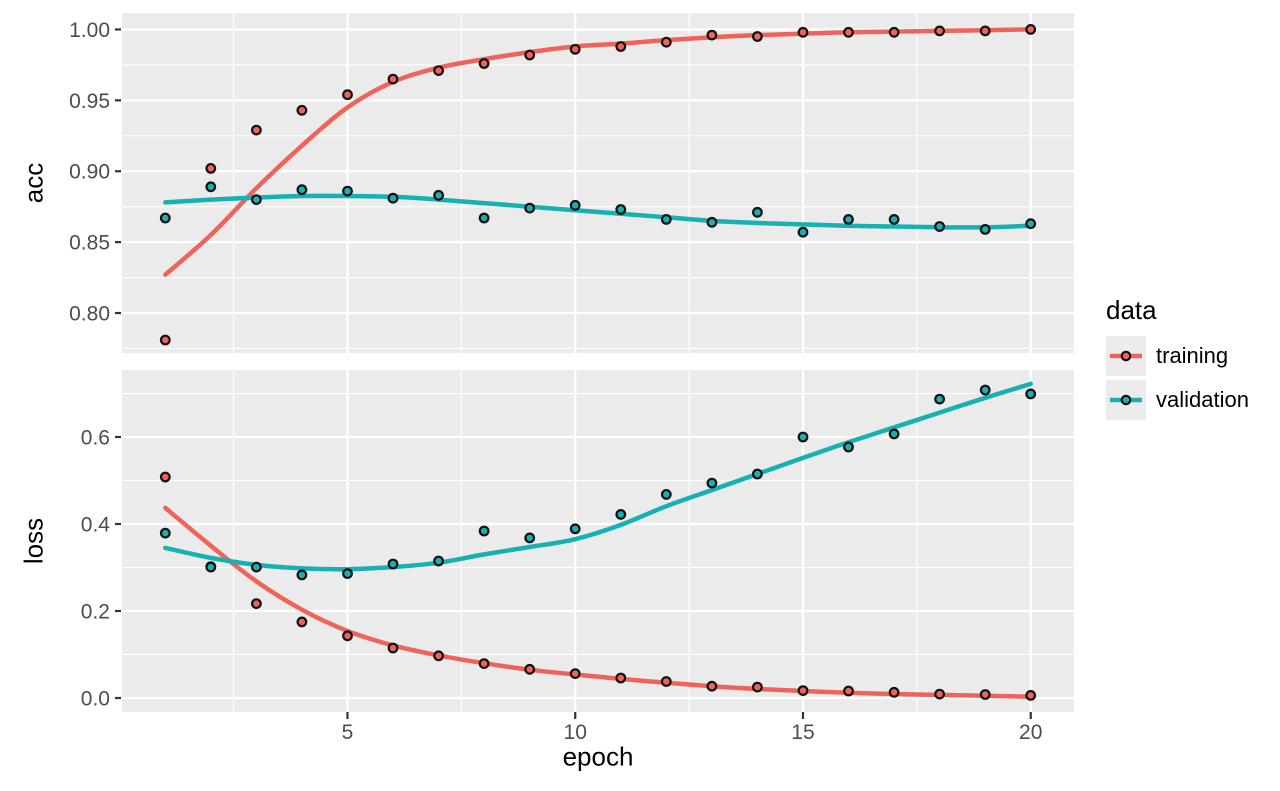 The height and width of the screenshot is (791, 1280). What do you see at coordinates (89, 30) in the screenshot?
I see `y-tick-label: 1.00` at bounding box center [89, 30].